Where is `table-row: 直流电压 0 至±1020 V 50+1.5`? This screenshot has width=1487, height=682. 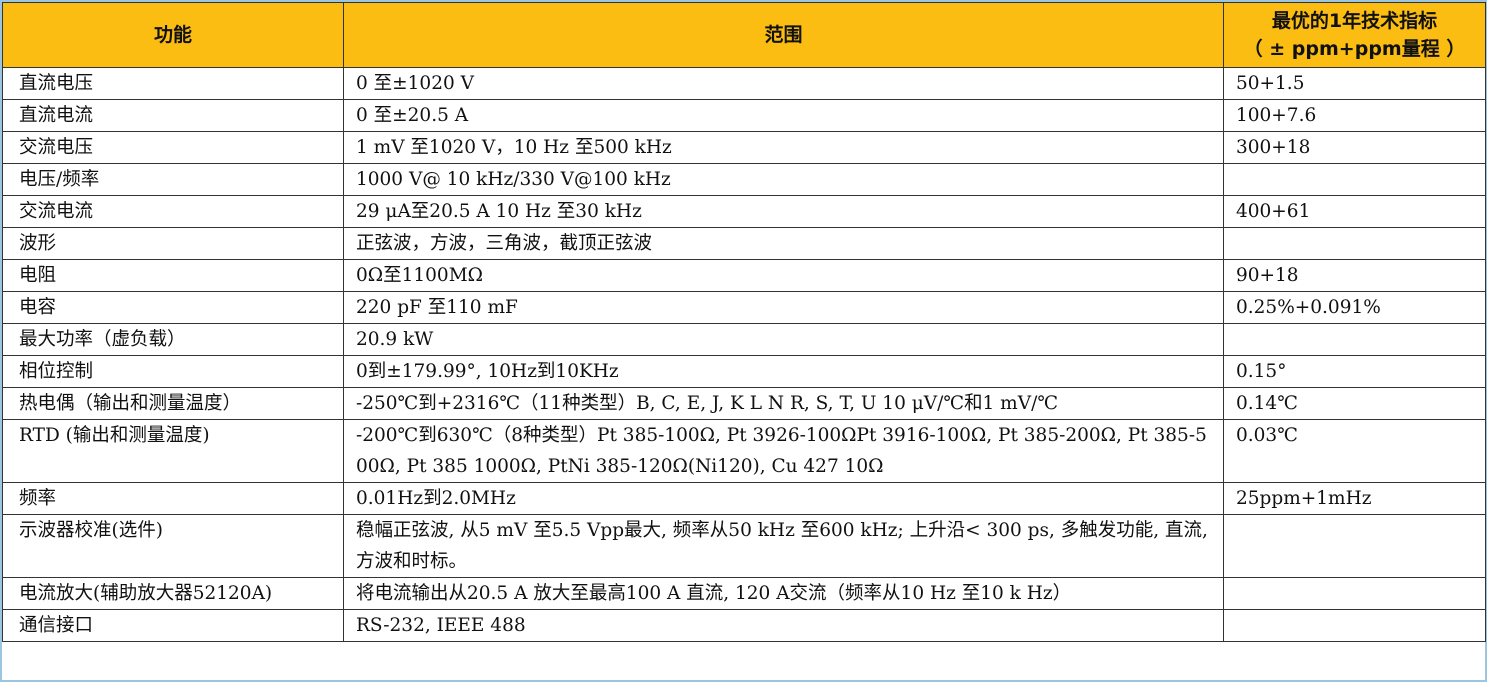
table-row: 直流电压 0 至±1020 V 50+1.5 is located at coordinates (744, 83).